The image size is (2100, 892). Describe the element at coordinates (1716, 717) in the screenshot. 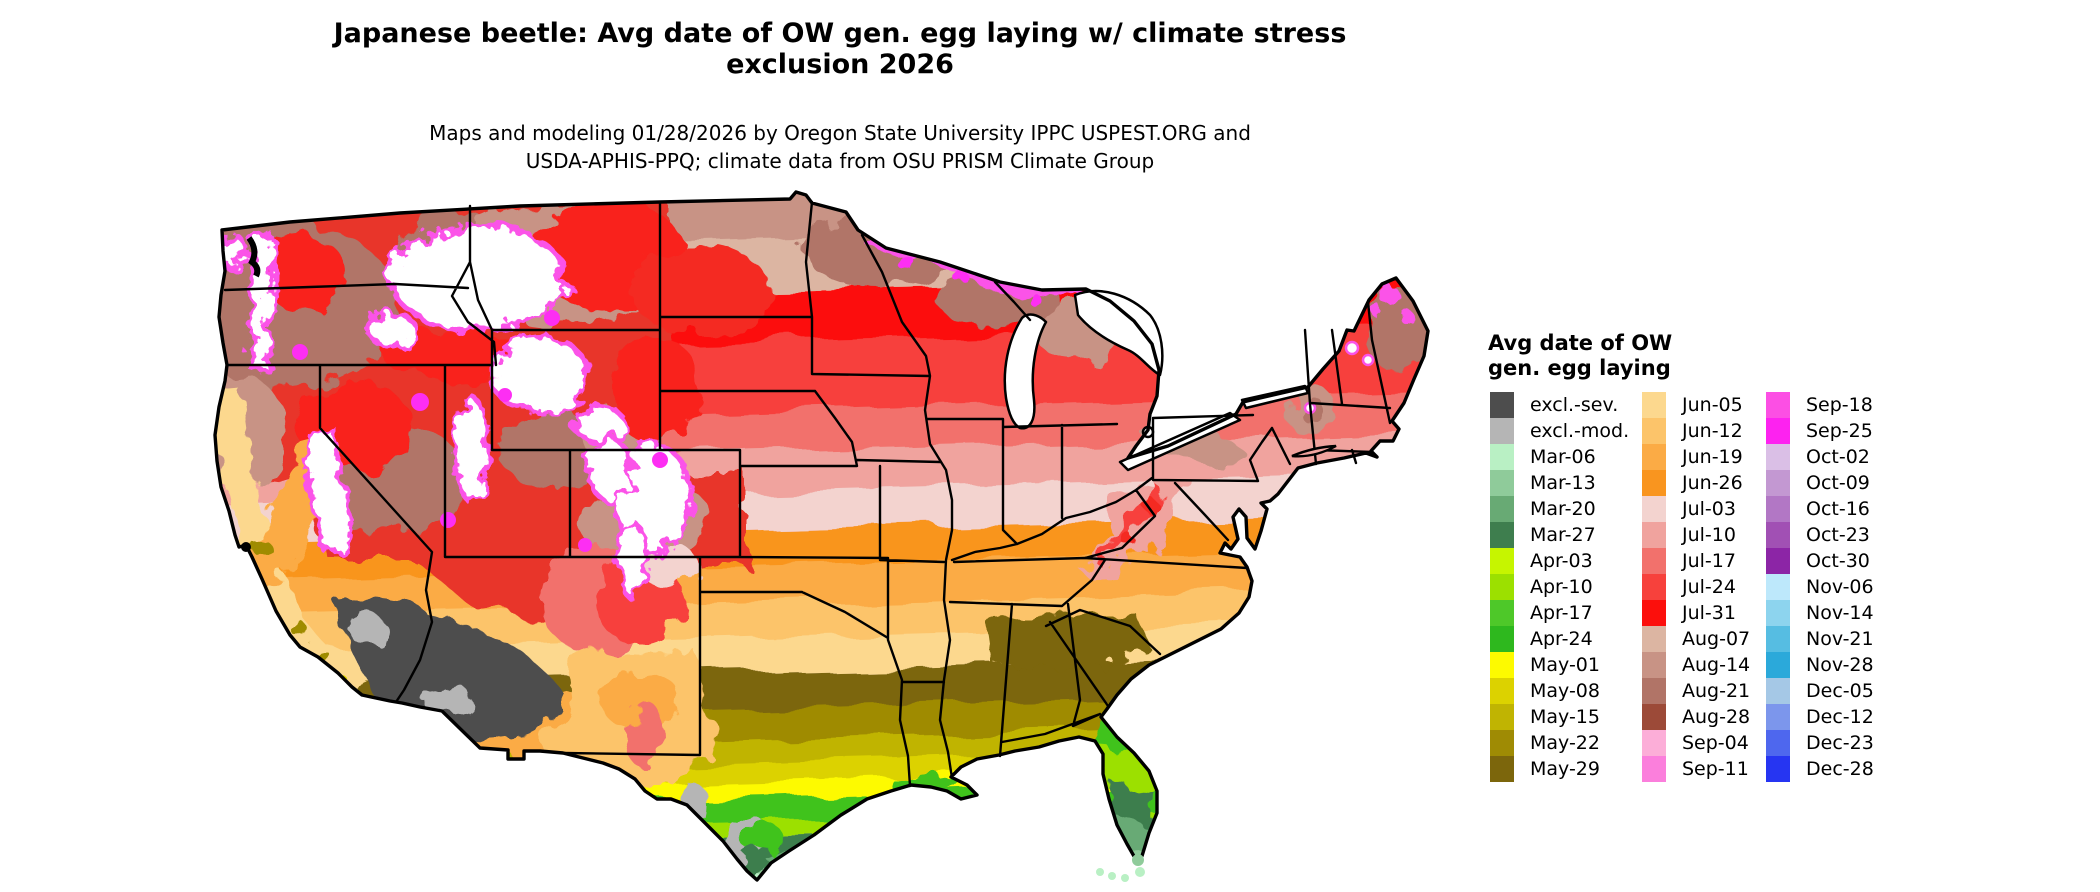

I see `legend-label: Aug-28` at that location.